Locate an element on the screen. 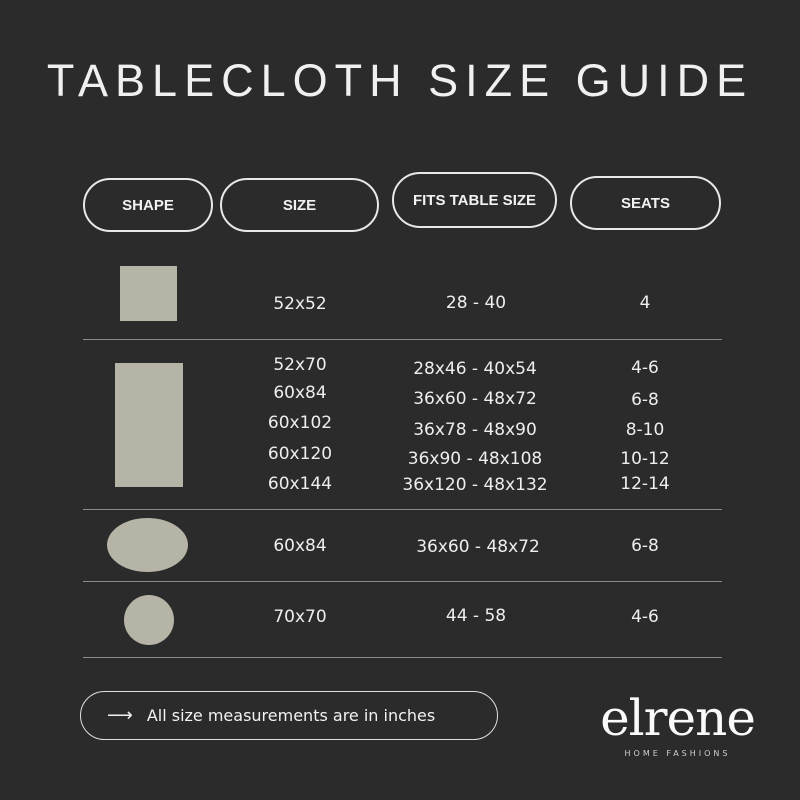 This screenshot has height=800, width=800. size-cell: 60x120 is located at coordinates (300, 454).